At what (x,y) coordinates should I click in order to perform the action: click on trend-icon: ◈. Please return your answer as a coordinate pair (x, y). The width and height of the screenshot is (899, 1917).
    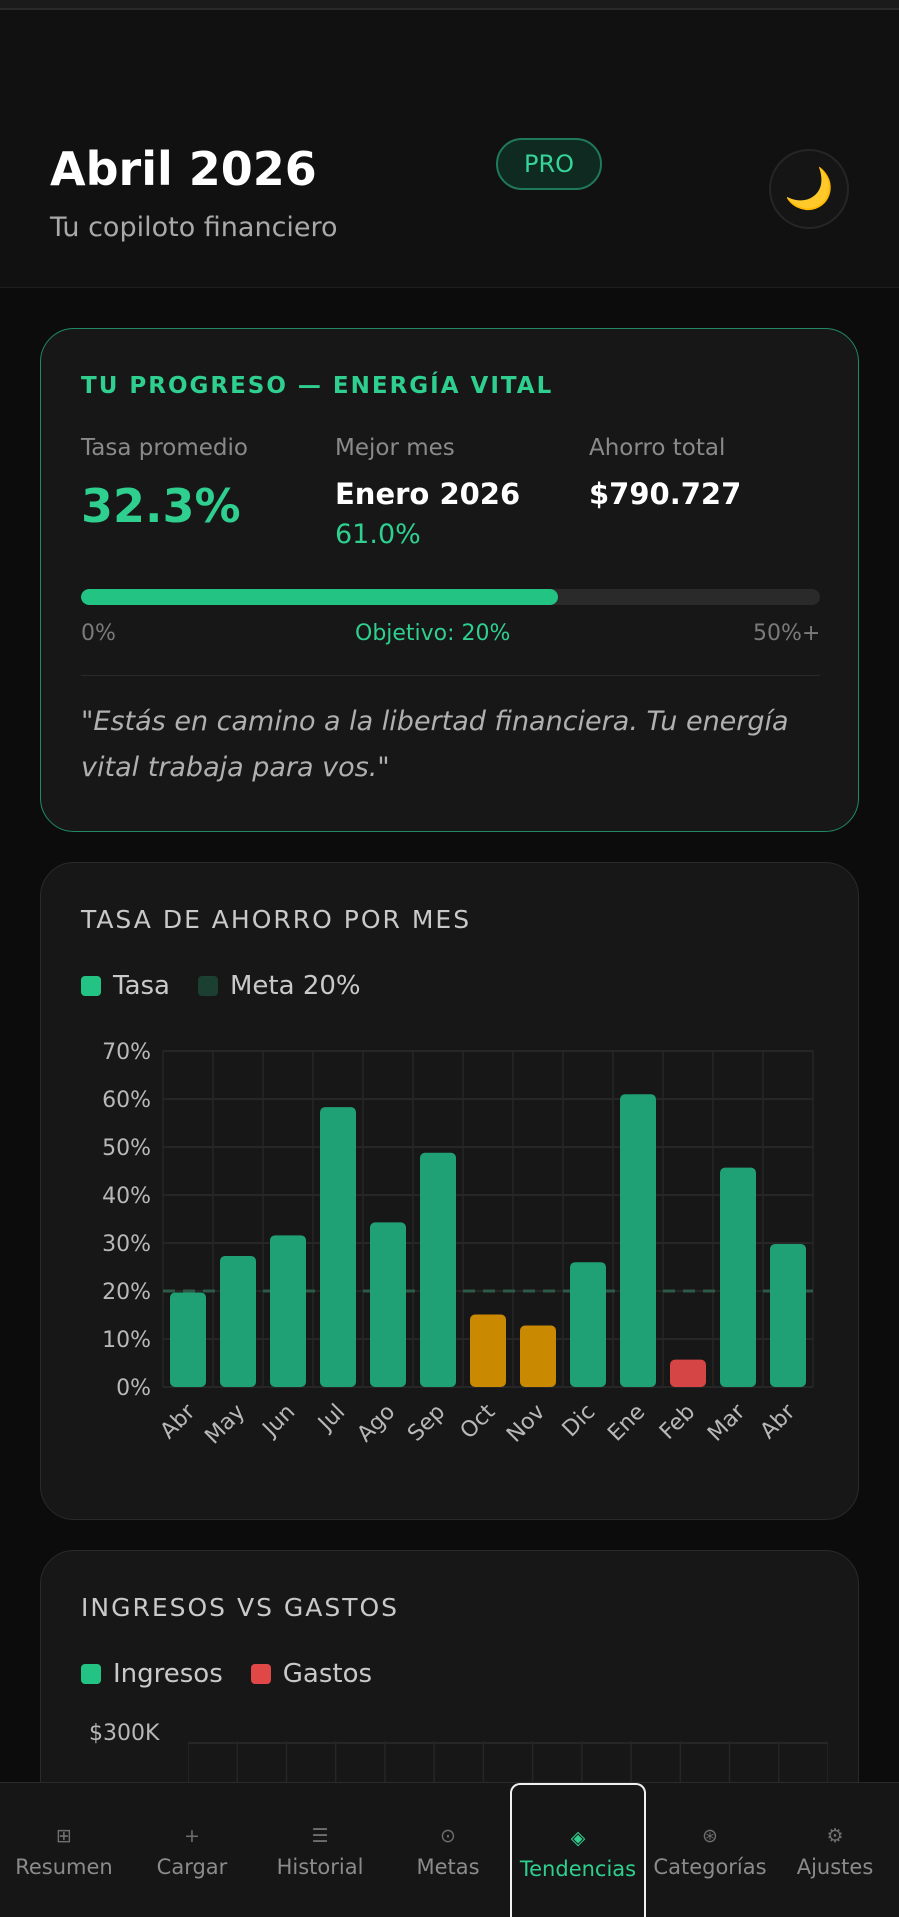
    Looking at the image, I should click on (578, 1838).